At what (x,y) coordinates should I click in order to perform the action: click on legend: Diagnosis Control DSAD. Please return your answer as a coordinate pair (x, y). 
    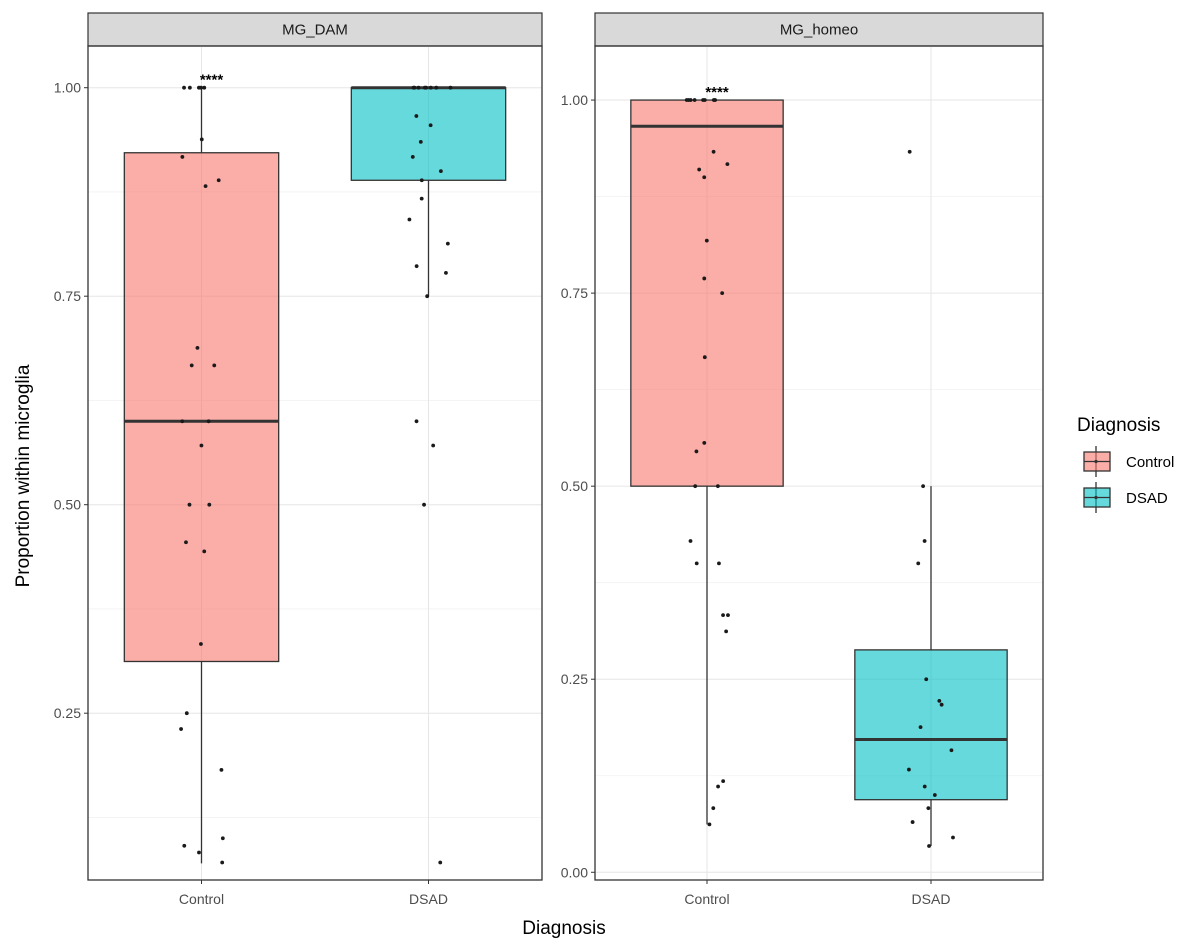
    Looking at the image, I should click on (1125, 464).